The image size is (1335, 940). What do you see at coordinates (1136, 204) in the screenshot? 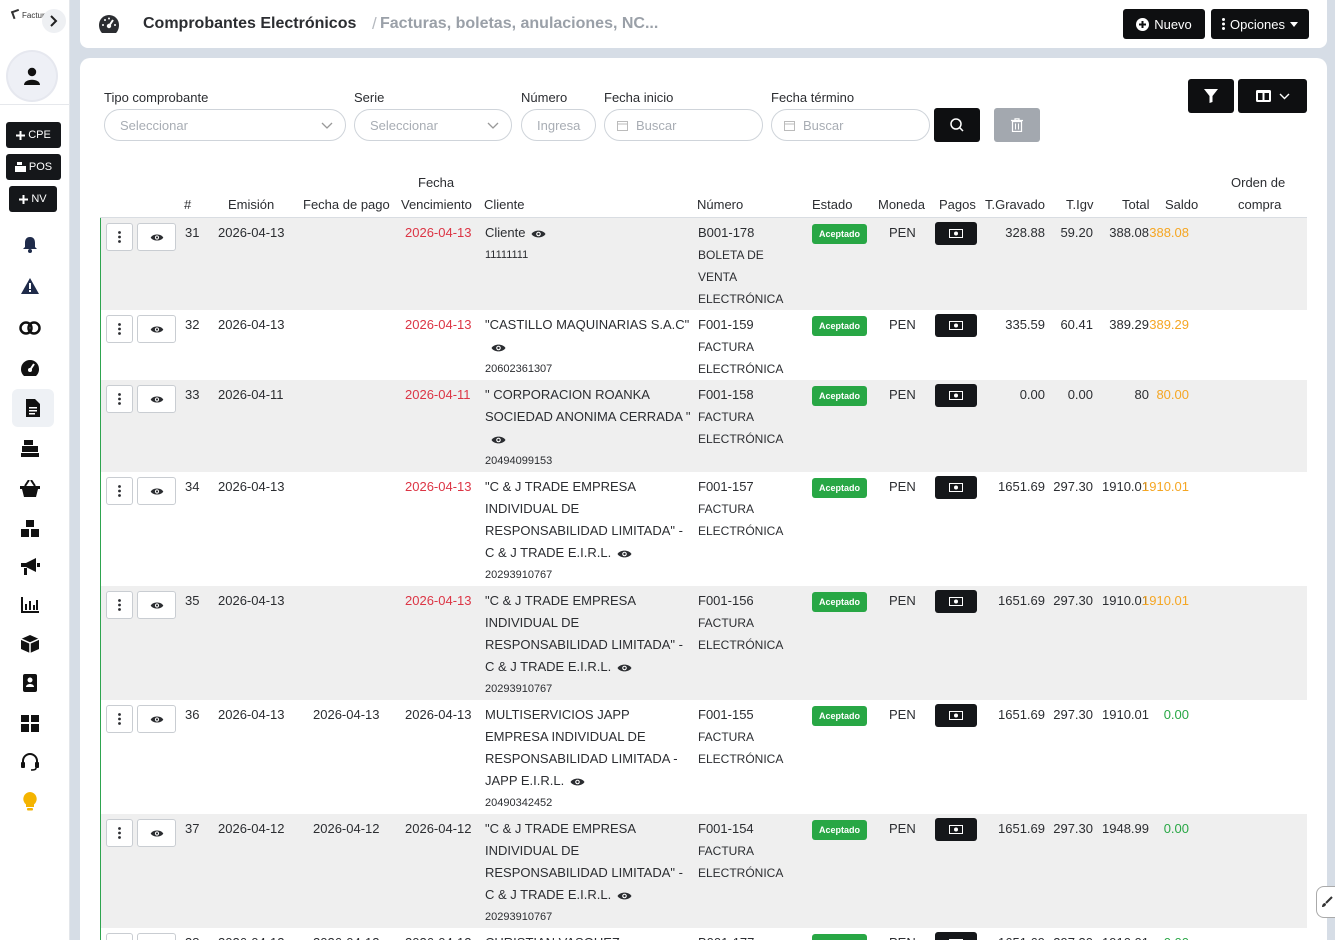
I see `col-total: Total` at bounding box center [1136, 204].